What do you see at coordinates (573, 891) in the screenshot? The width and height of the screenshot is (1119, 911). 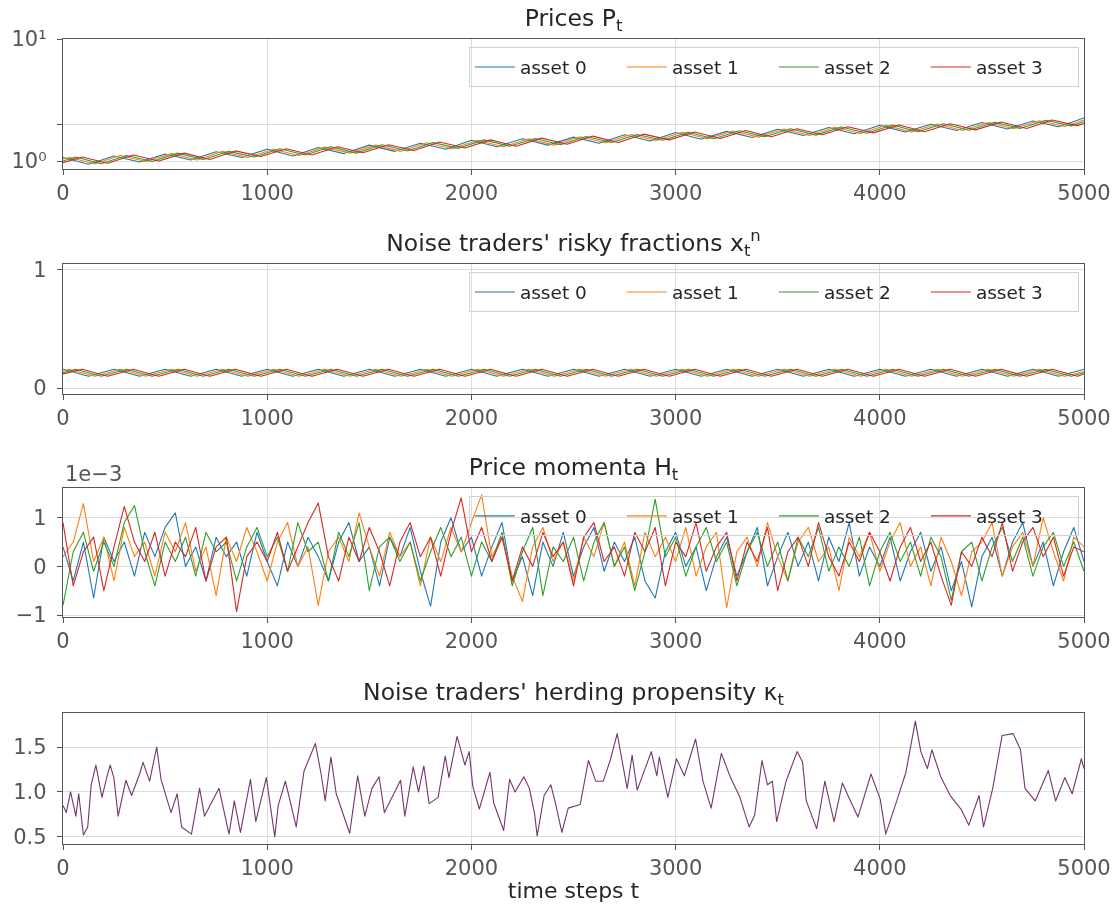 I see `x-axis-title: time steps t` at bounding box center [573, 891].